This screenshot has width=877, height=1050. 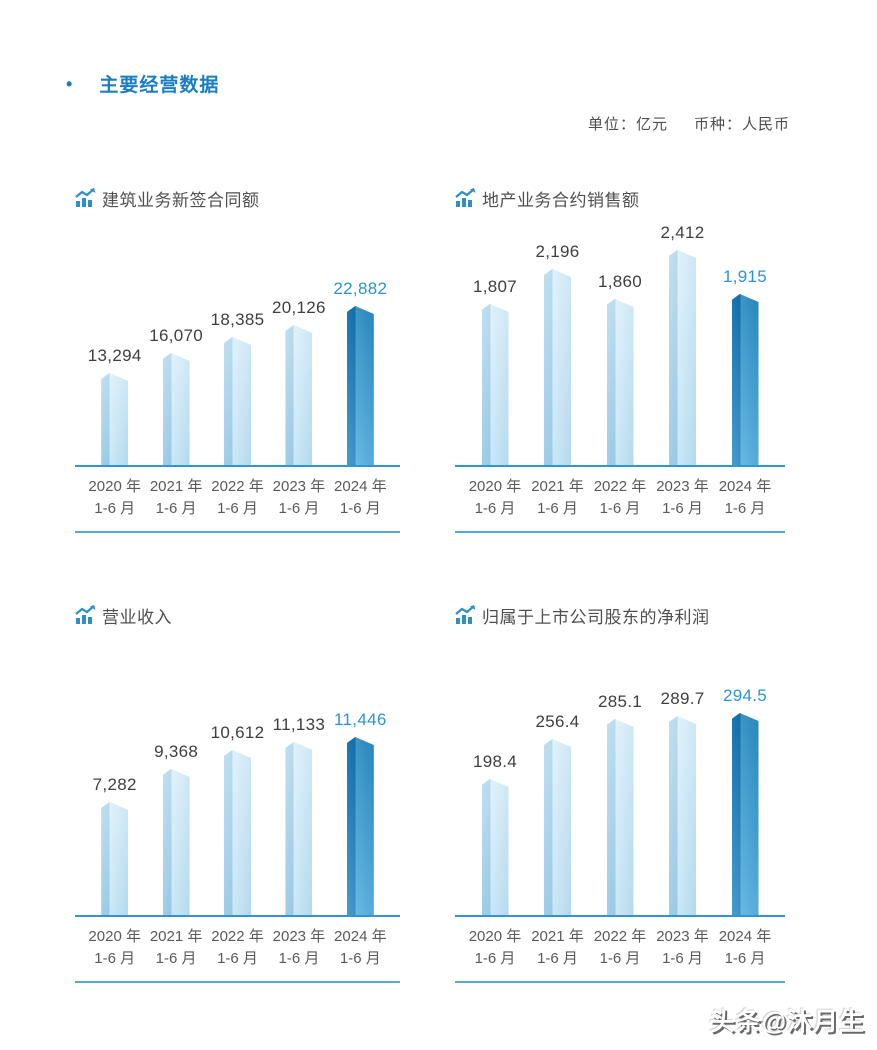 I want to click on bar-column: 9,368, so click(x=175, y=828).